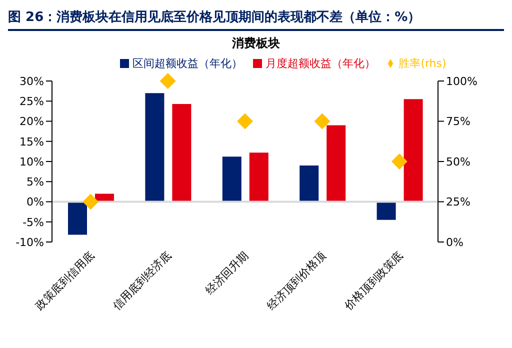 This screenshot has width=512, height=348. I want to click on y-tick-label: 5%, so click(35, 182).